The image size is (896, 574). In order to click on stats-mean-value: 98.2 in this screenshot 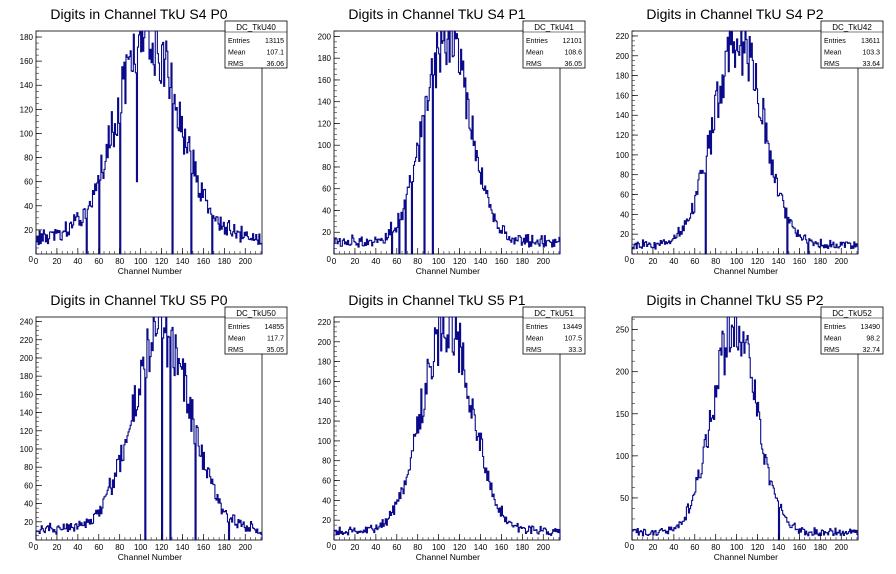, I will do `click(873, 339)`.